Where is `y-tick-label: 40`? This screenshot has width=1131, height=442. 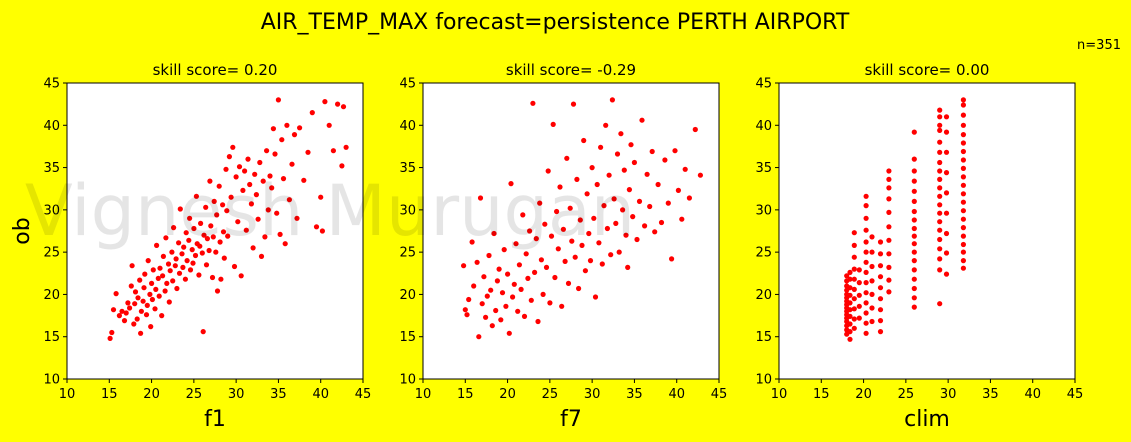
y-tick-label: 40 is located at coordinates (51, 126).